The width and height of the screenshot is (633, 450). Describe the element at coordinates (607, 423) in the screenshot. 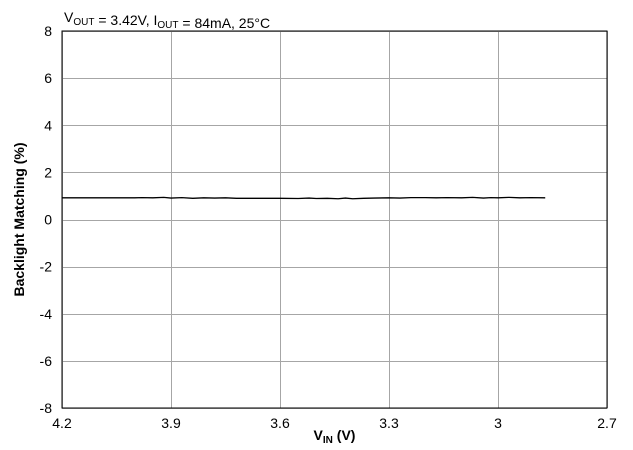

I see `x-tick-label: 2.7` at that location.